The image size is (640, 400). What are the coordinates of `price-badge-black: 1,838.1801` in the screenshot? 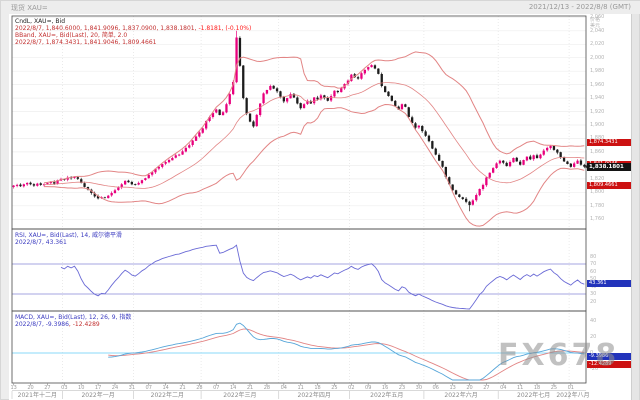 It's located at (610, 167).